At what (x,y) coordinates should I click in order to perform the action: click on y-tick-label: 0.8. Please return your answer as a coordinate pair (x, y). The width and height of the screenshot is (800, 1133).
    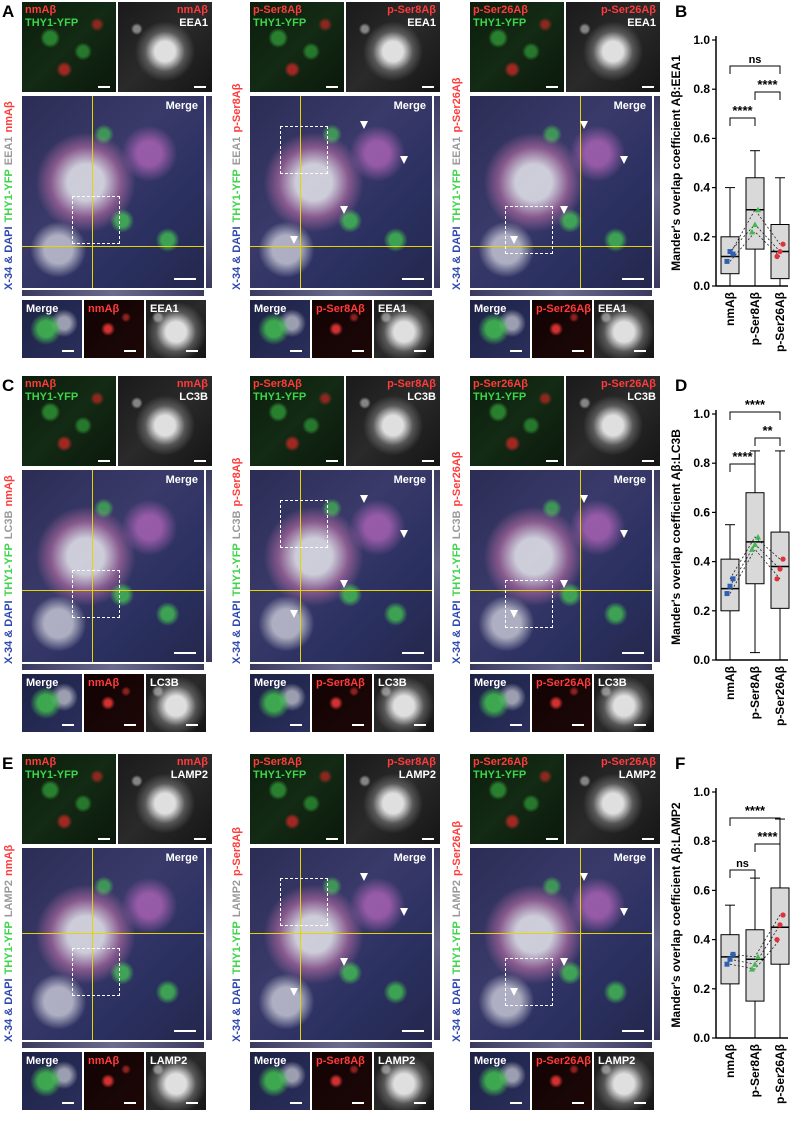
    Looking at the image, I should click on (701, 89).